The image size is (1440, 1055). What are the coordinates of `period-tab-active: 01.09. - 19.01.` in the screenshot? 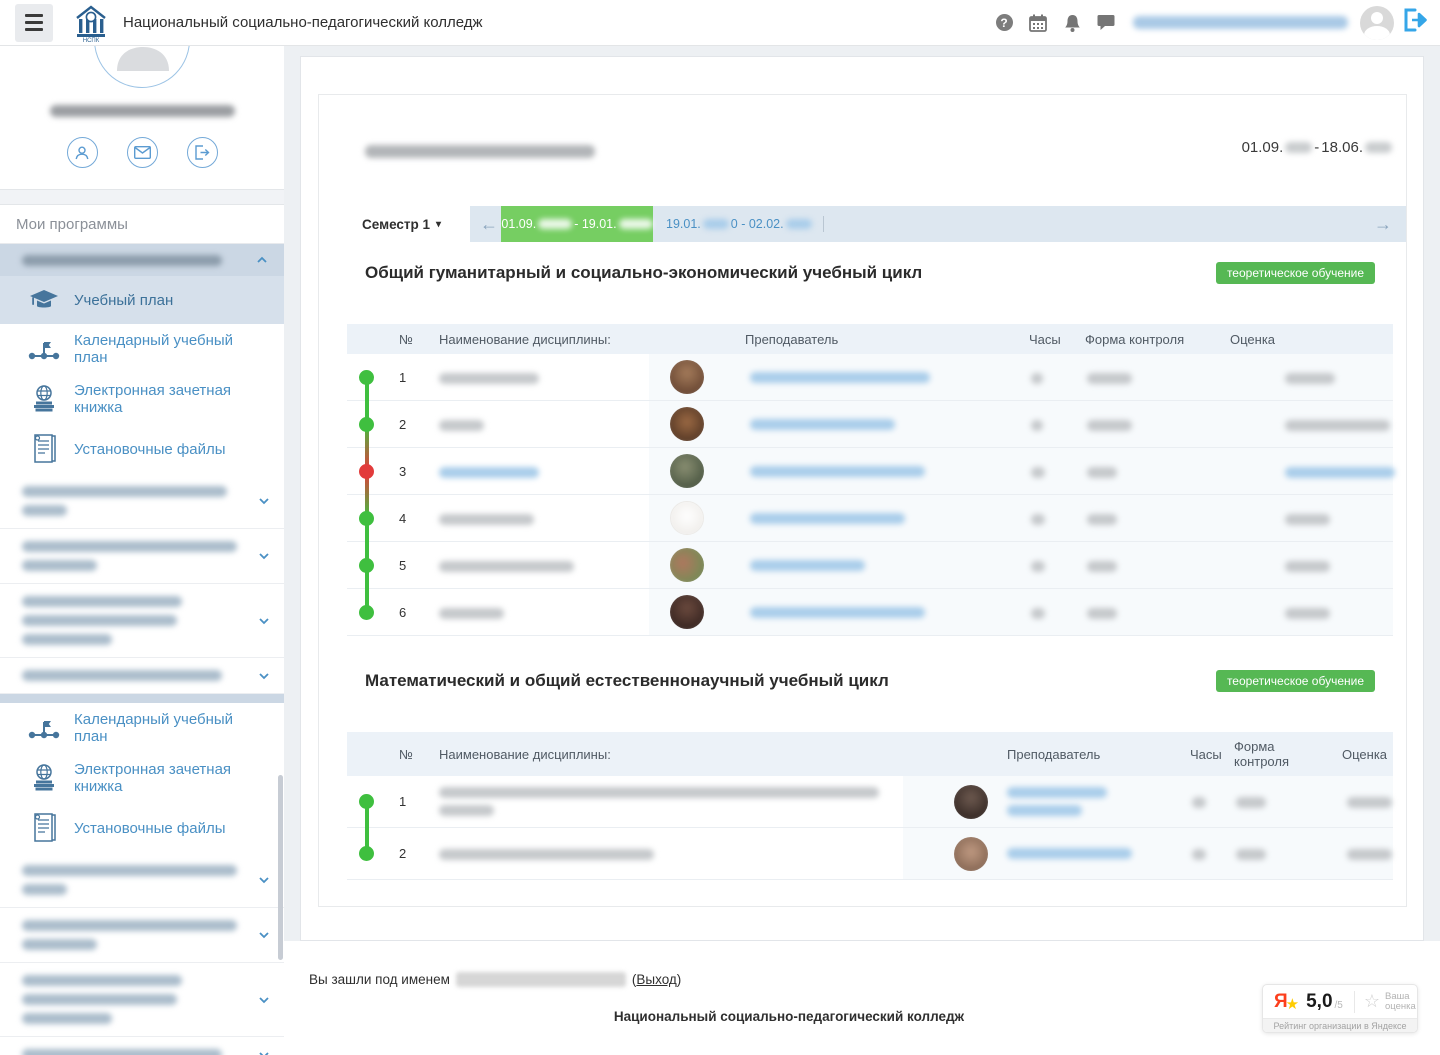 It's located at (577, 224).